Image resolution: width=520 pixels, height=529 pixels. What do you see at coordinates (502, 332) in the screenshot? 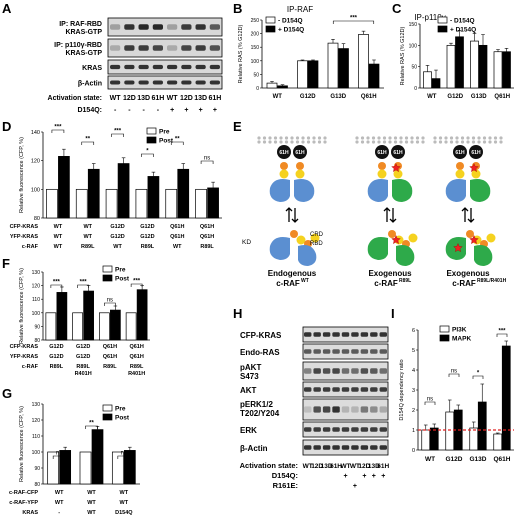
I see `significance-label: ***` at bounding box center [502, 332].